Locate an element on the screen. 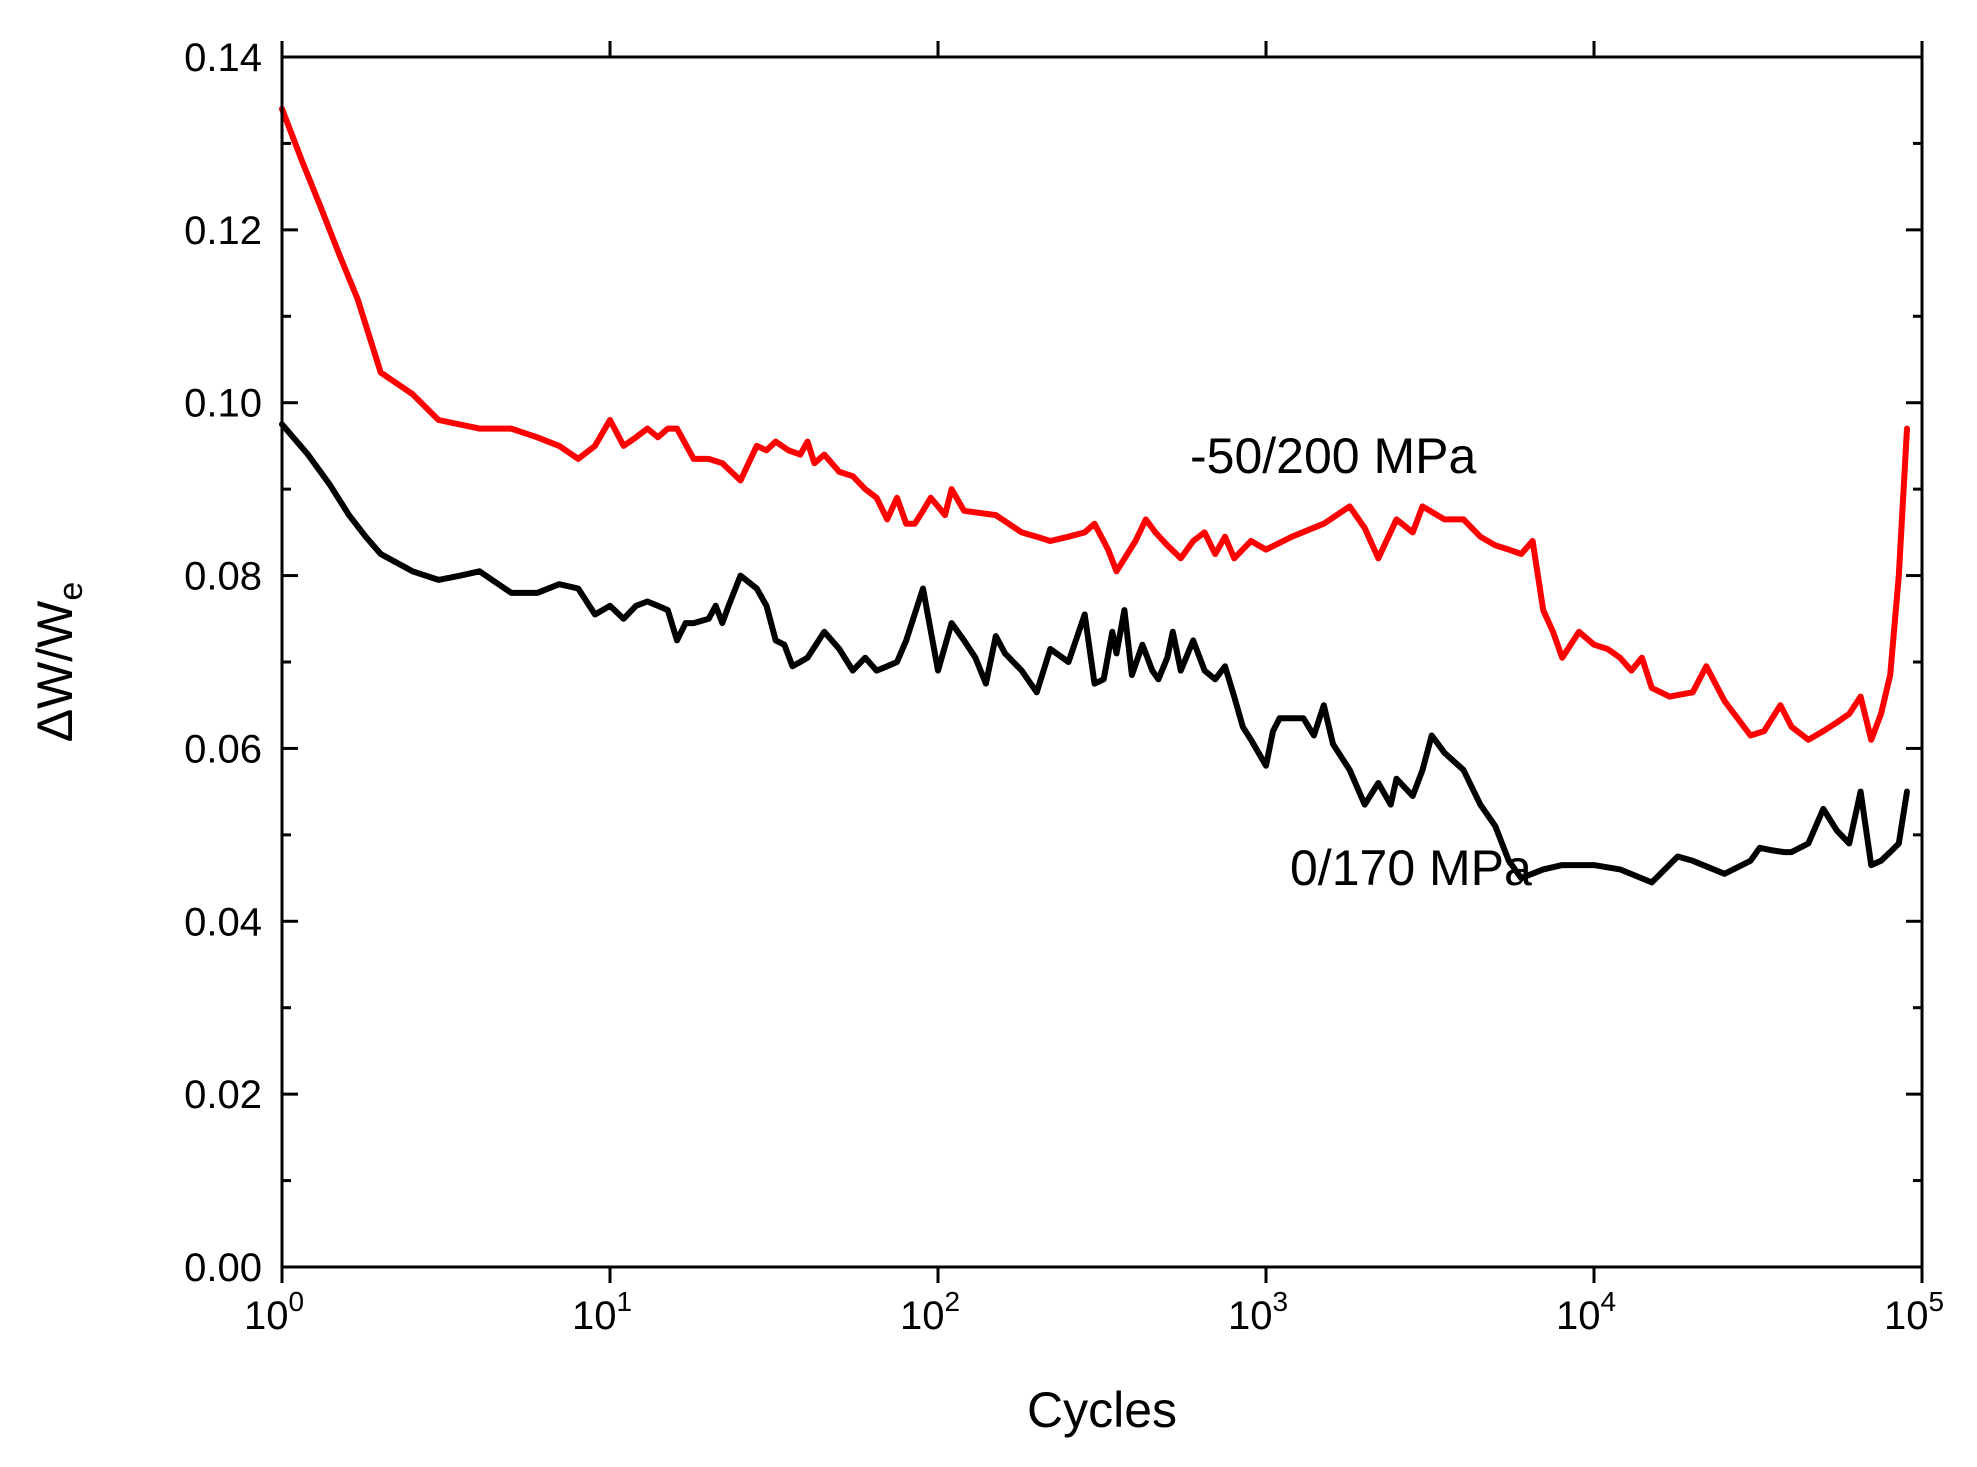 Image resolution: width=1977 pixels, height=1467 pixels. x-tick-label: 10² is located at coordinates (930, 1312).